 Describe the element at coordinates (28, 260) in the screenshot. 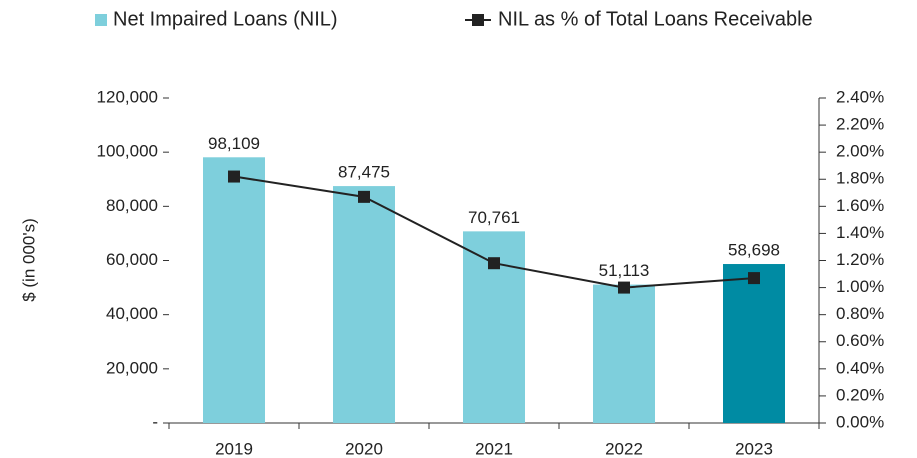

I see `y-axis-label: $ (in 000's)` at that location.